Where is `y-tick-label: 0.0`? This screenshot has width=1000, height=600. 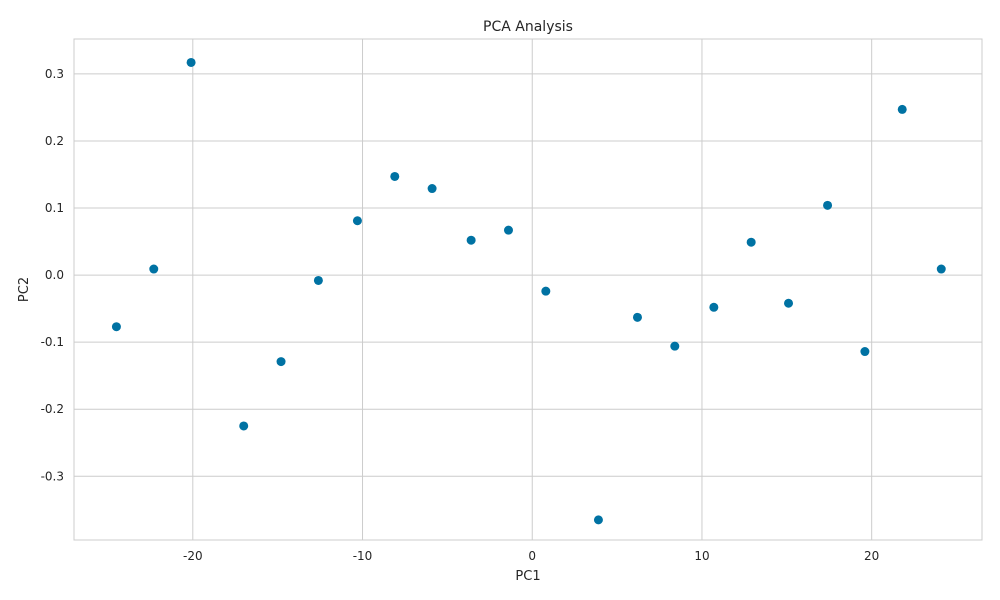
y-tick-label: 0.0 is located at coordinates (54, 275).